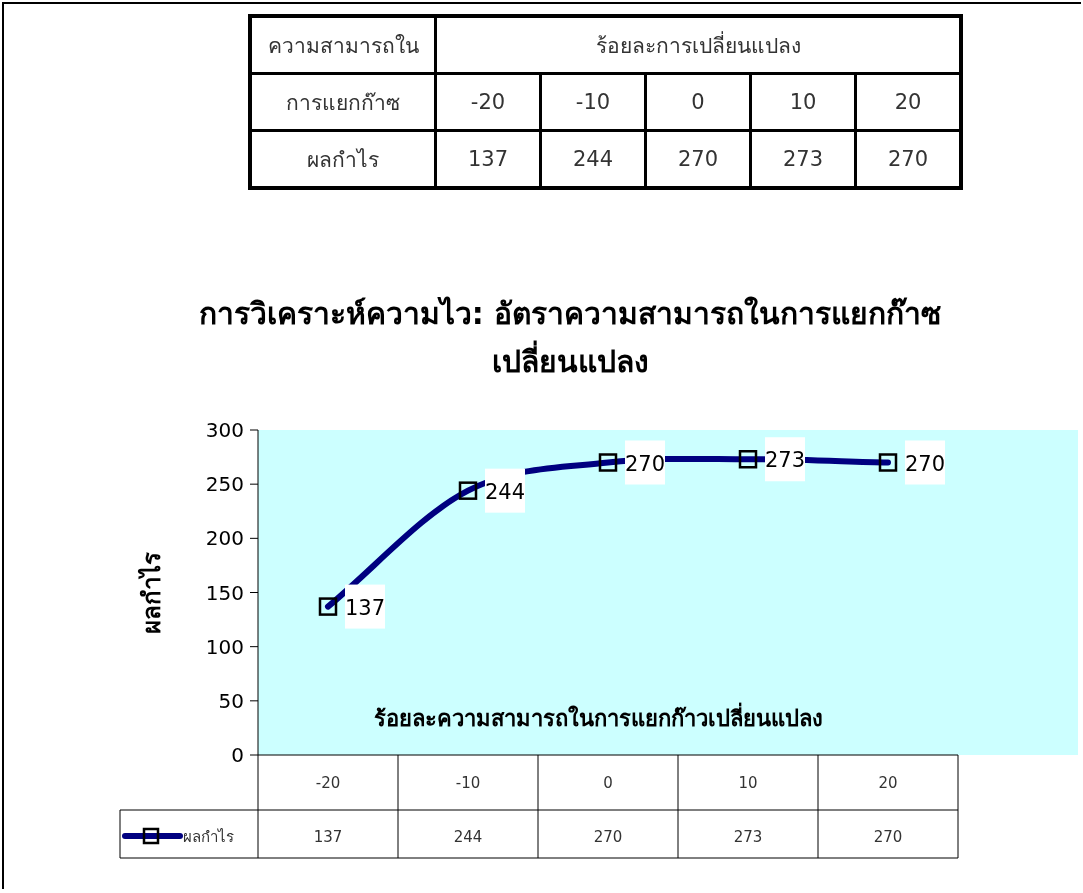 This screenshot has height=893, width=1083. What do you see at coordinates (237, 755) in the screenshot?
I see `y-tick-label: 0` at bounding box center [237, 755].